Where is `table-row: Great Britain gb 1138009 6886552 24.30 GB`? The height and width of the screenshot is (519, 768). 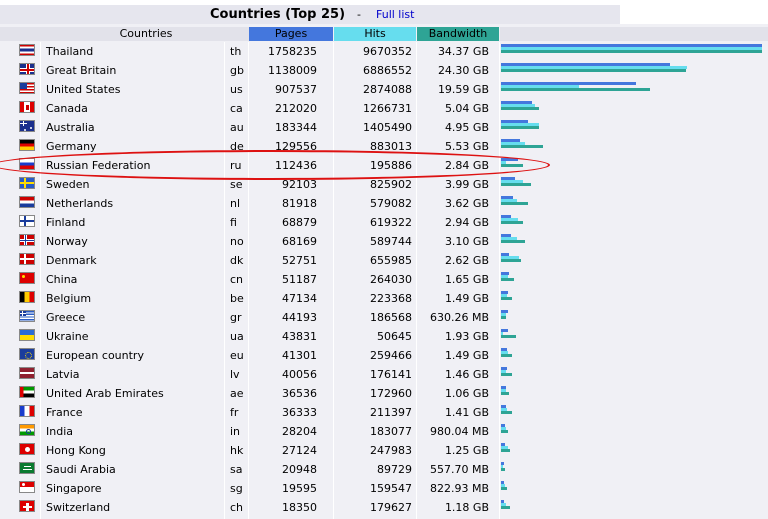
table-row: Great Britain gb 1138009 6886552 24.30 GB is located at coordinates (384, 70).